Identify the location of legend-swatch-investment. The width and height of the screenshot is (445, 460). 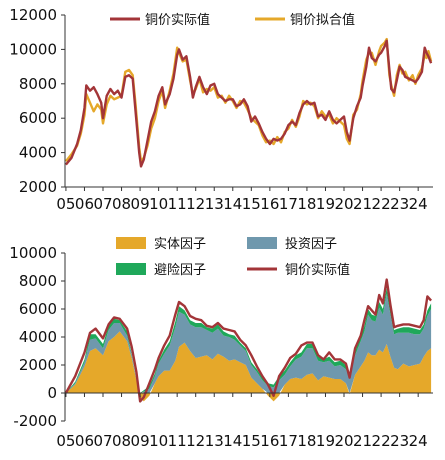
(262, 243).